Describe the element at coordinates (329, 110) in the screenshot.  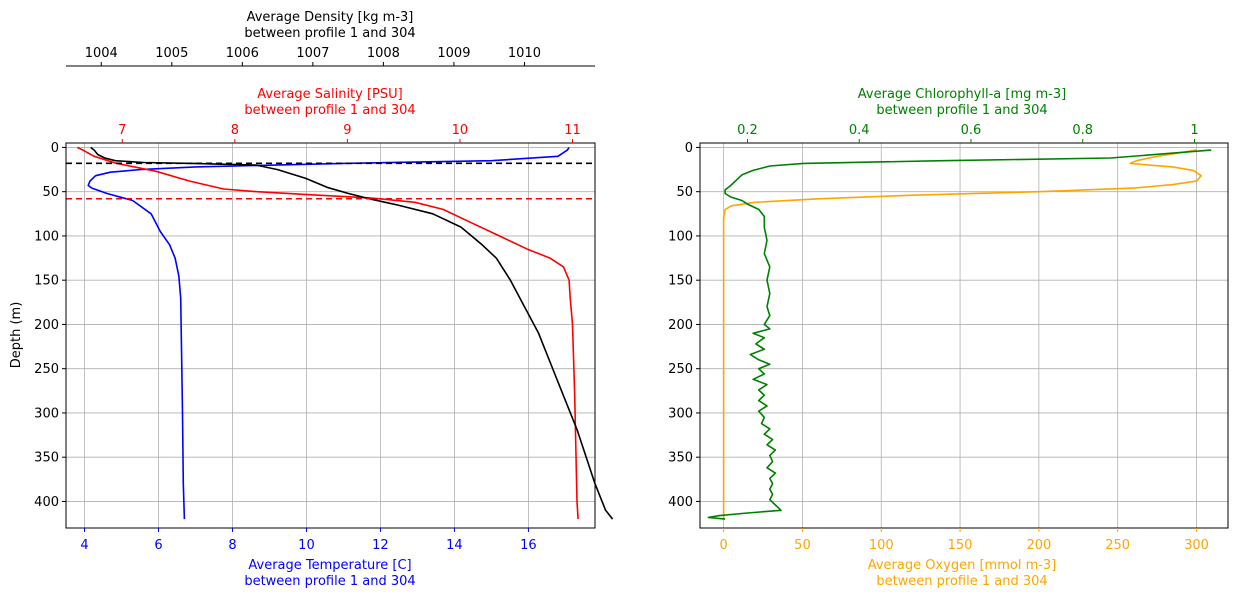
I see `salinity-axis-subtitle: between profile 1 and 304` at that location.